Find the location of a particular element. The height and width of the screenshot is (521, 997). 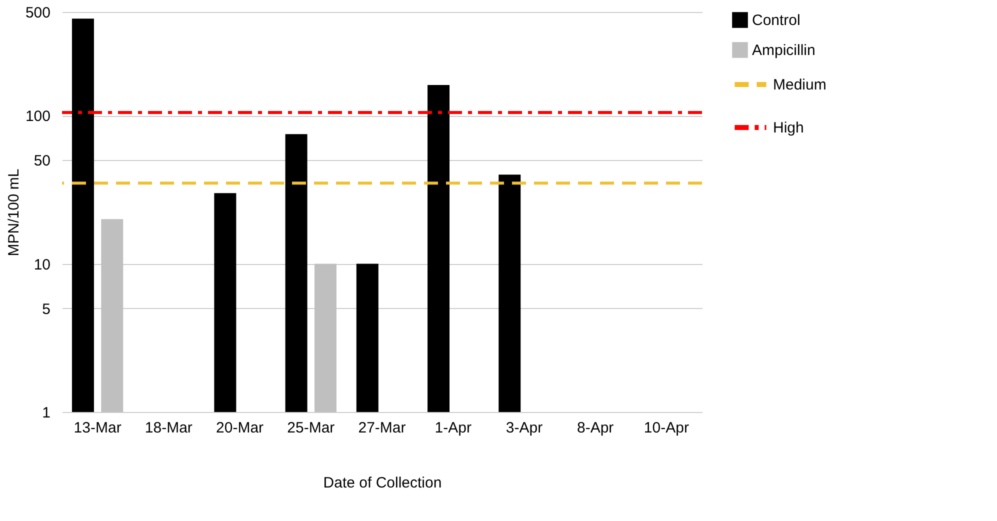

legend-label: Ampicillin is located at coordinates (784, 50).